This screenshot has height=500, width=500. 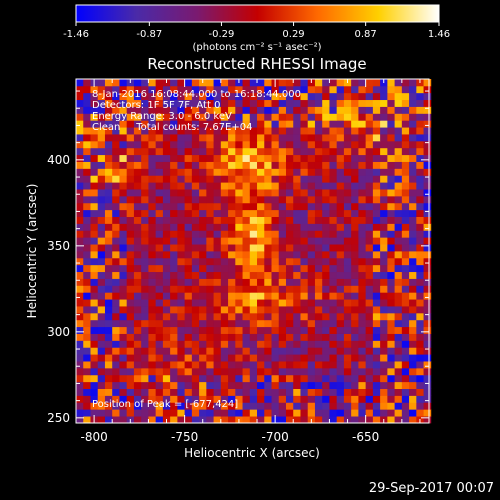 What do you see at coordinates (172, 127) in the screenshot?
I see `annotation-clean-counts: Clean Total counts: 7.67E+04` at bounding box center [172, 127].